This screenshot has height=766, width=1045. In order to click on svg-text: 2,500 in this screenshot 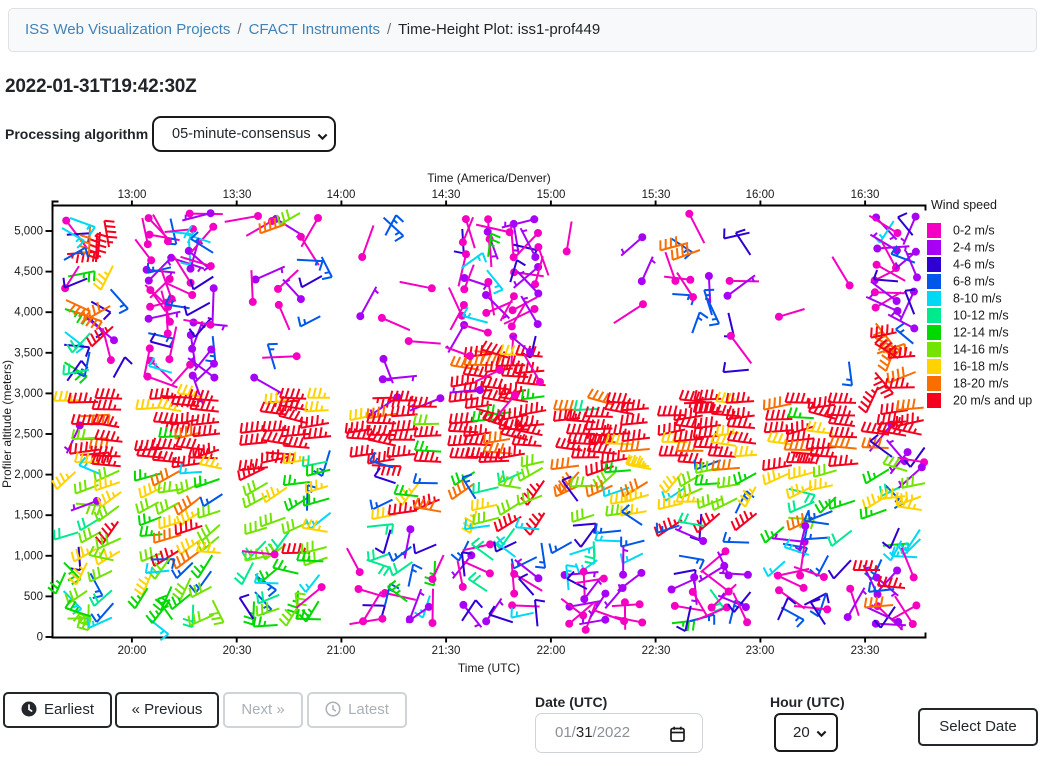, I will do `click(28, 435)`.